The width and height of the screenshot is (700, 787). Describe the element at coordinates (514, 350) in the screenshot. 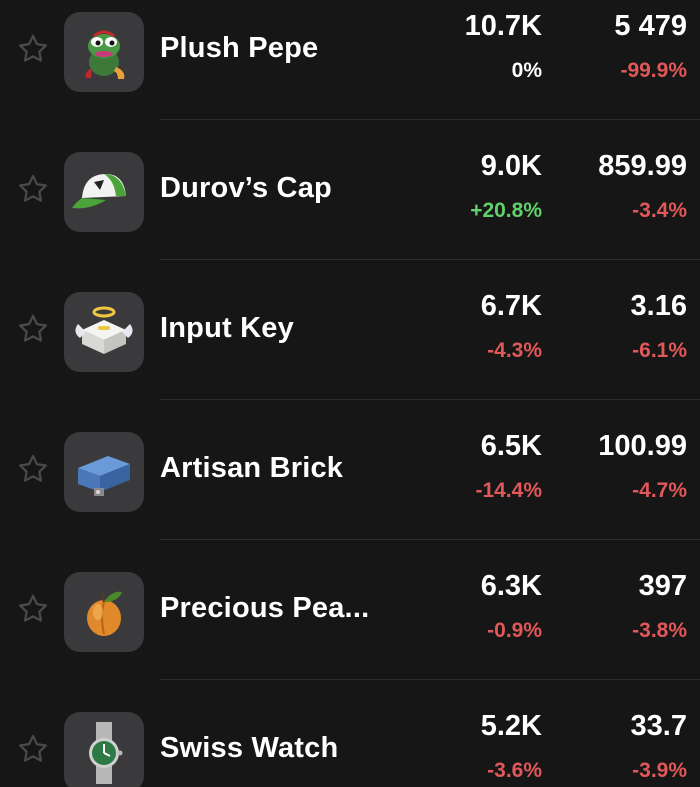

I see `volume-change: -4.3%` at that location.